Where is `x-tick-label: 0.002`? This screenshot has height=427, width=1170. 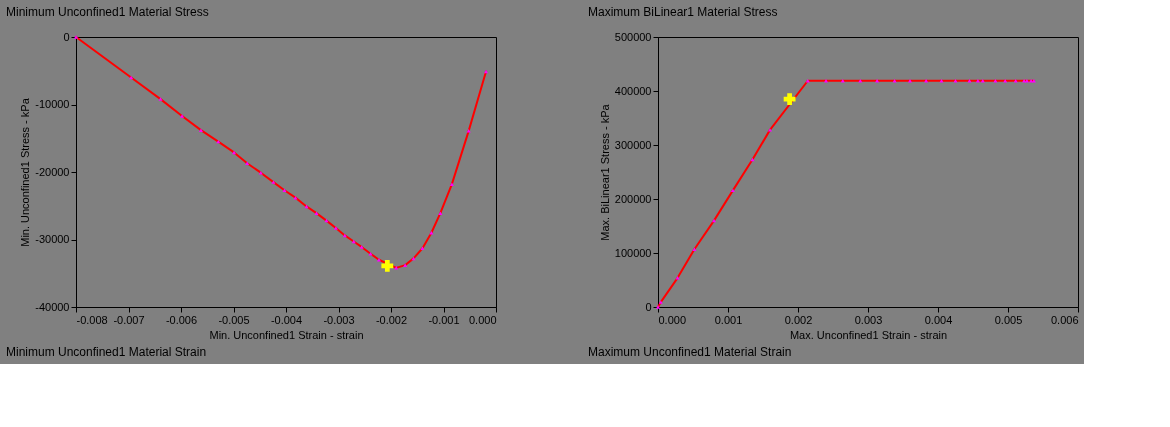 x-tick-label: 0.002 is located at coordinates (798, 319).